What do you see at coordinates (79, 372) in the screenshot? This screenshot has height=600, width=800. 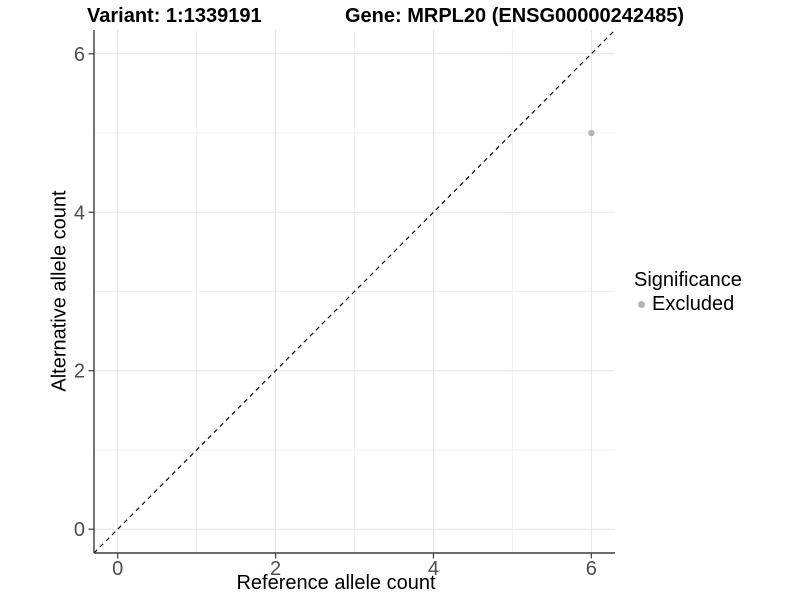 I see `y-tick-label: 2` at bounding box center [79, 372].